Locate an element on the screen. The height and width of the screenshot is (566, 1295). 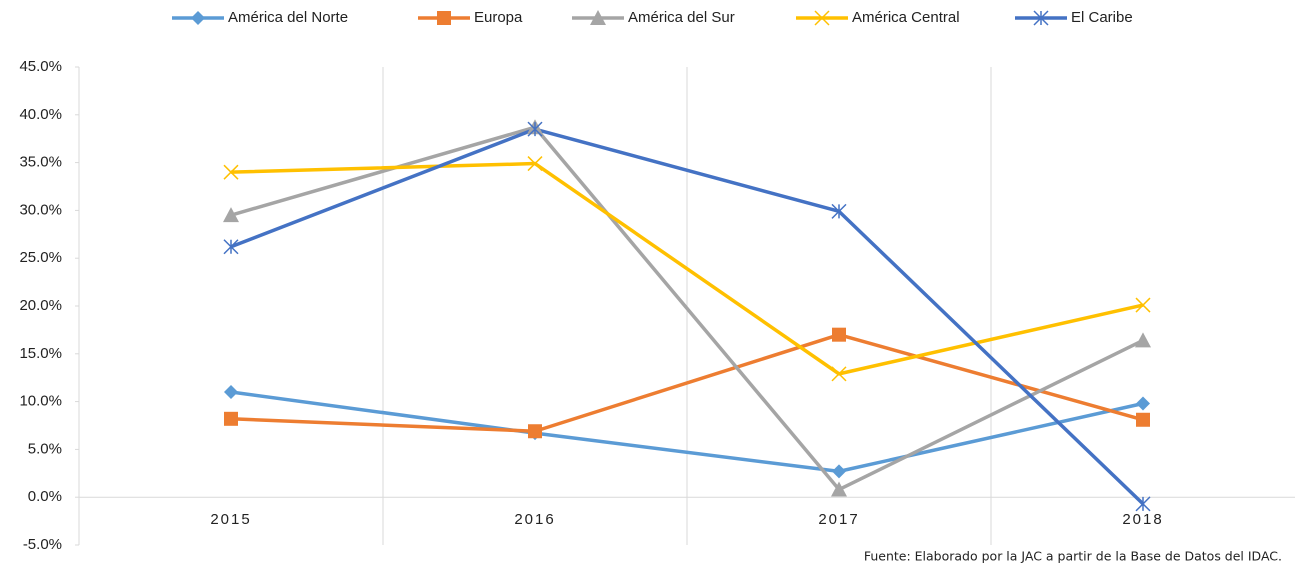
legend-label: América del Sur is located at coordinates (681, 17).